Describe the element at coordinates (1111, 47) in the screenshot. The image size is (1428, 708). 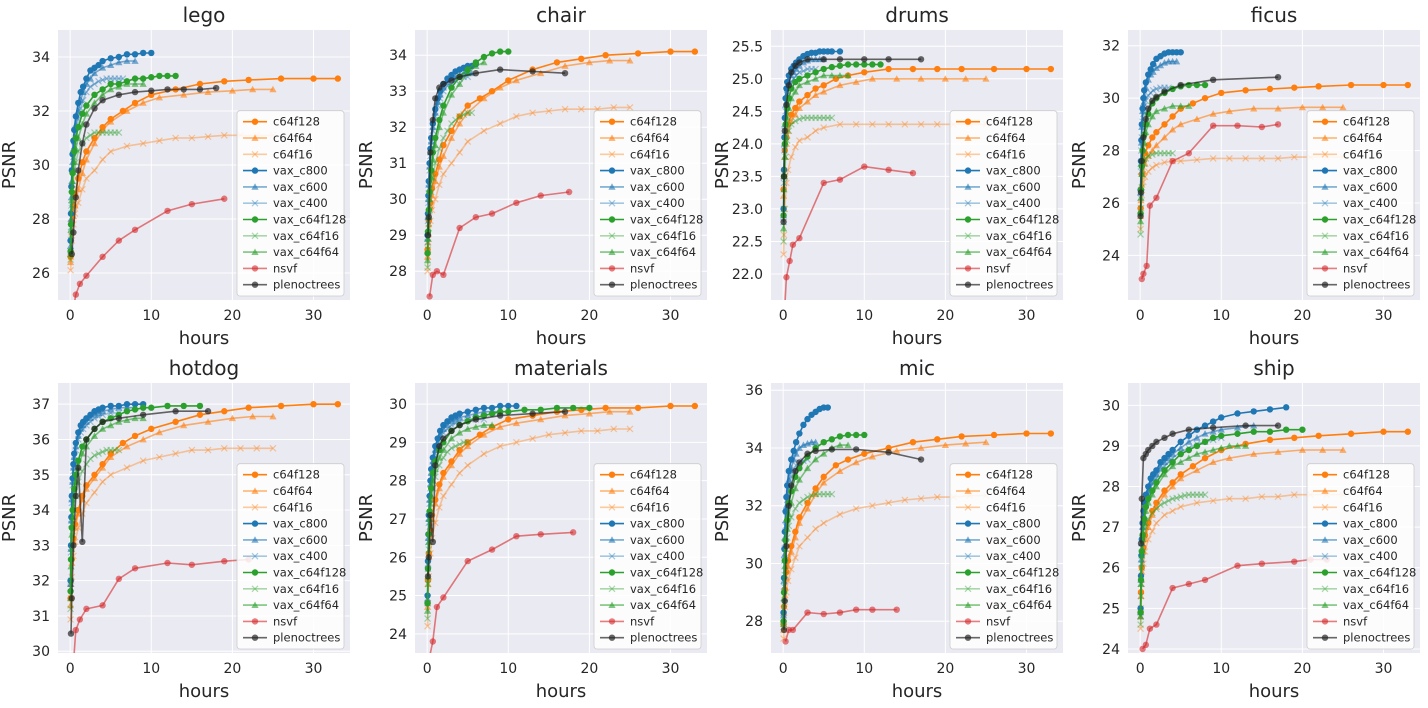
I see `y-tick-label: 32` at that location.